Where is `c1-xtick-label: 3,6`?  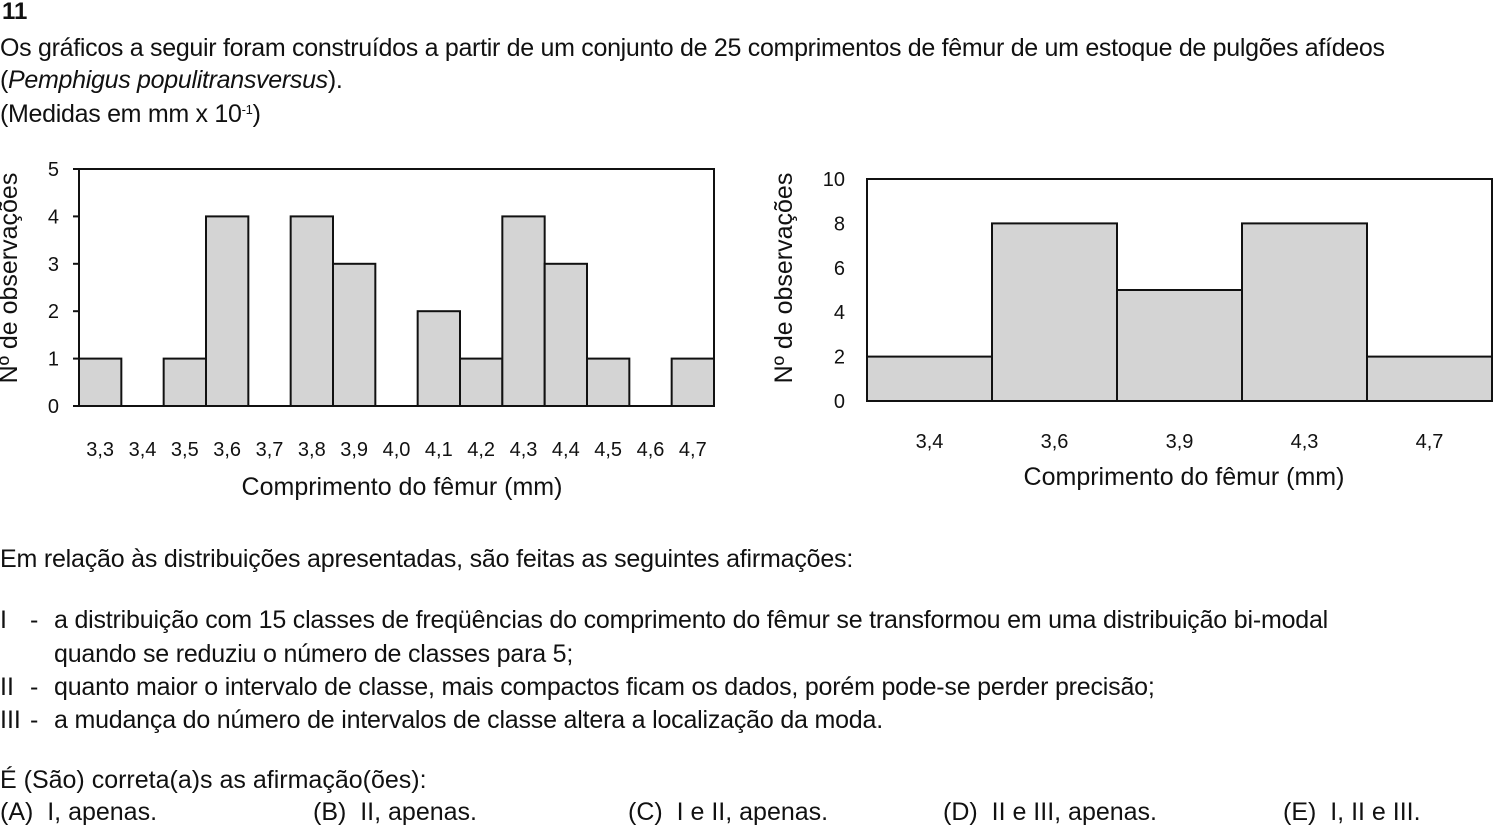
c1-xtick-label: 3,6 is located at coordinates (227, 450).